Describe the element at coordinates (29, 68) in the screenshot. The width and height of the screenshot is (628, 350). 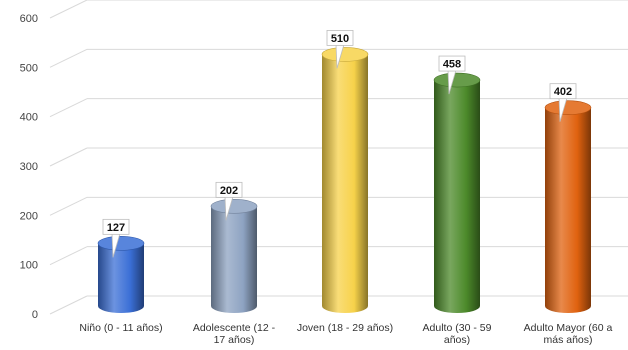
I see `y-tick-label: 500` at that location.